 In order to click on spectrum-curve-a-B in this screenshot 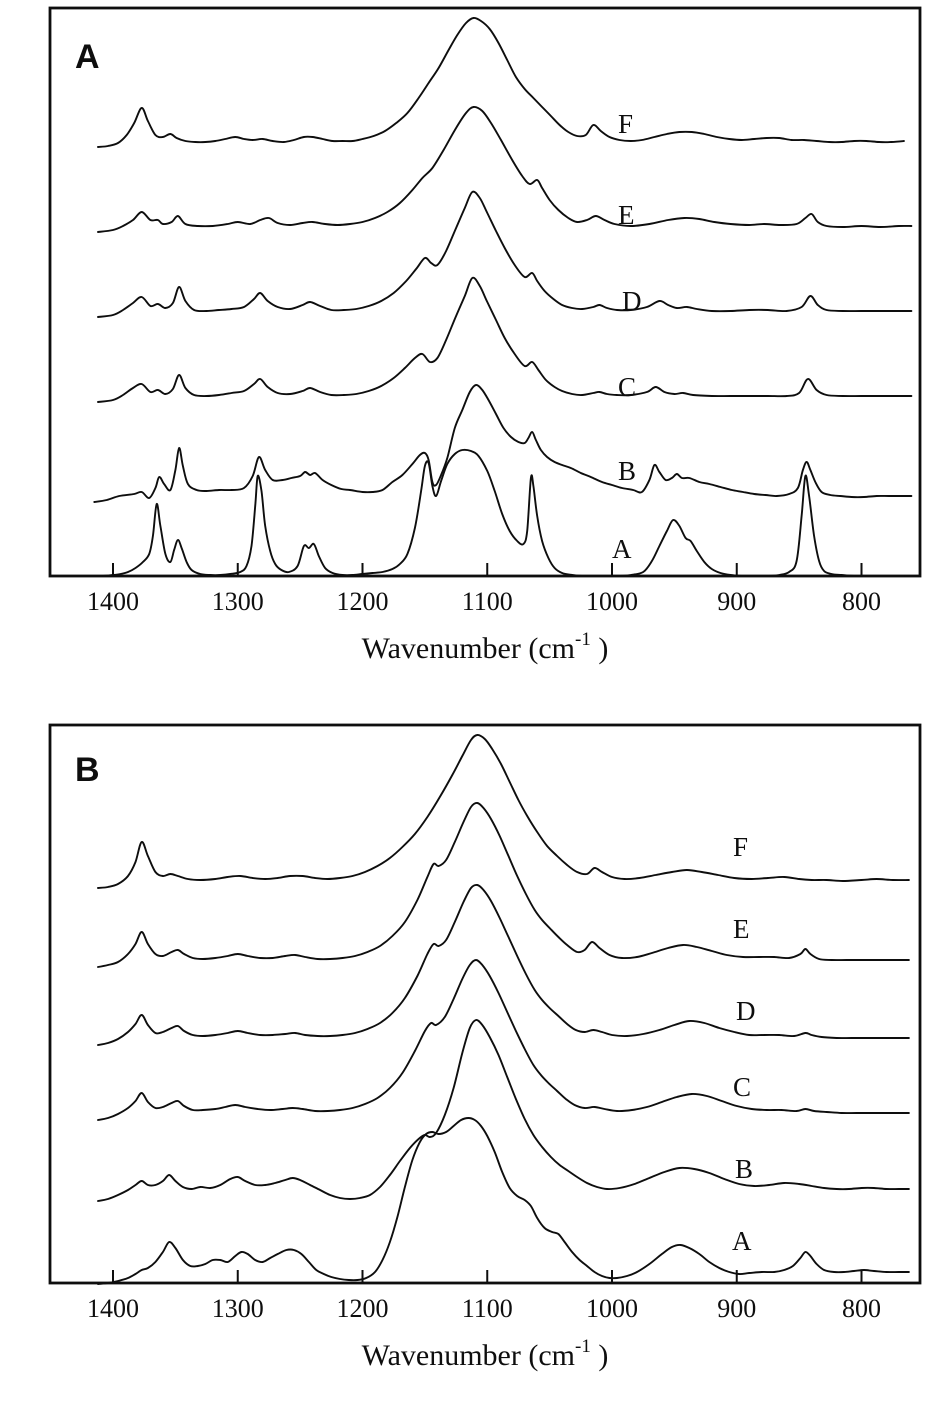, I will do `click(503, 443)`.